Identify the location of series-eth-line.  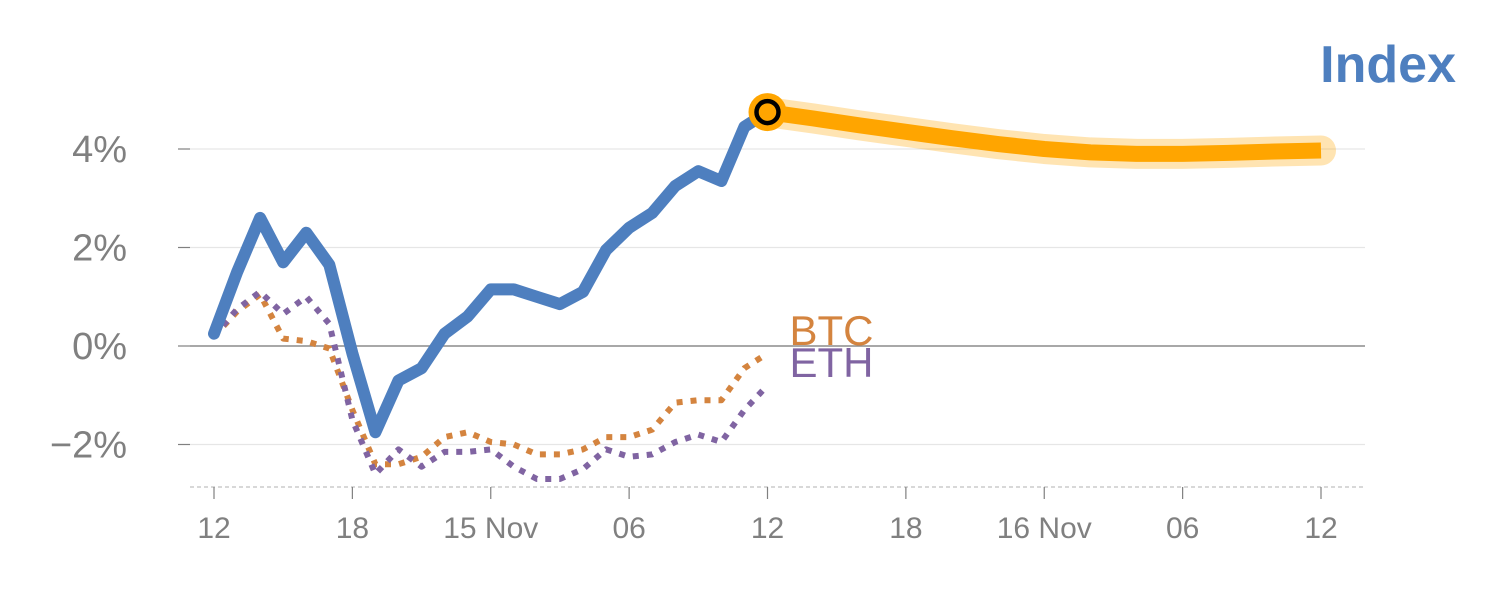
(490, 385).